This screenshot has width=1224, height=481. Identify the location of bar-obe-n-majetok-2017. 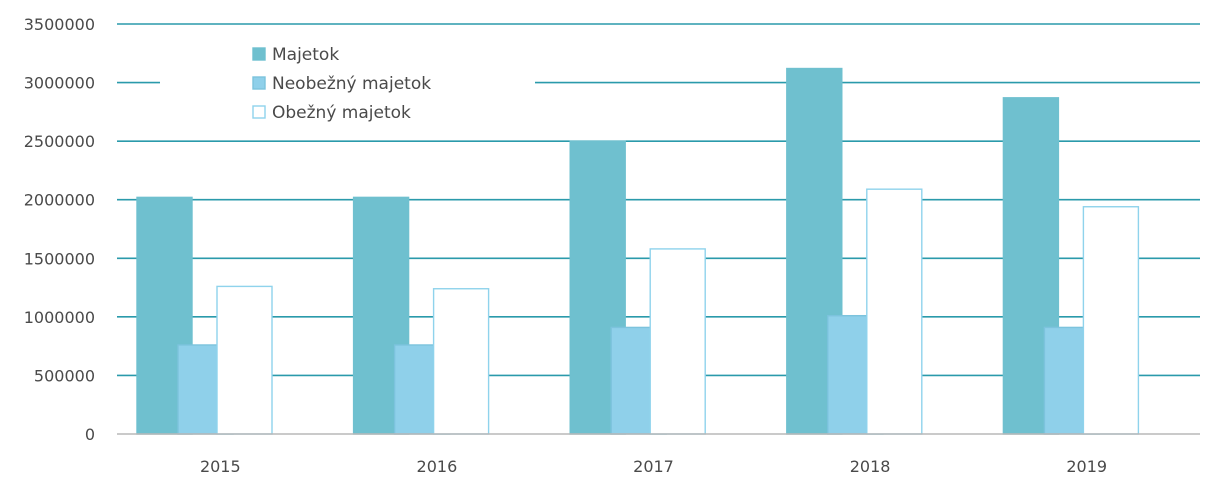
(677, 341).